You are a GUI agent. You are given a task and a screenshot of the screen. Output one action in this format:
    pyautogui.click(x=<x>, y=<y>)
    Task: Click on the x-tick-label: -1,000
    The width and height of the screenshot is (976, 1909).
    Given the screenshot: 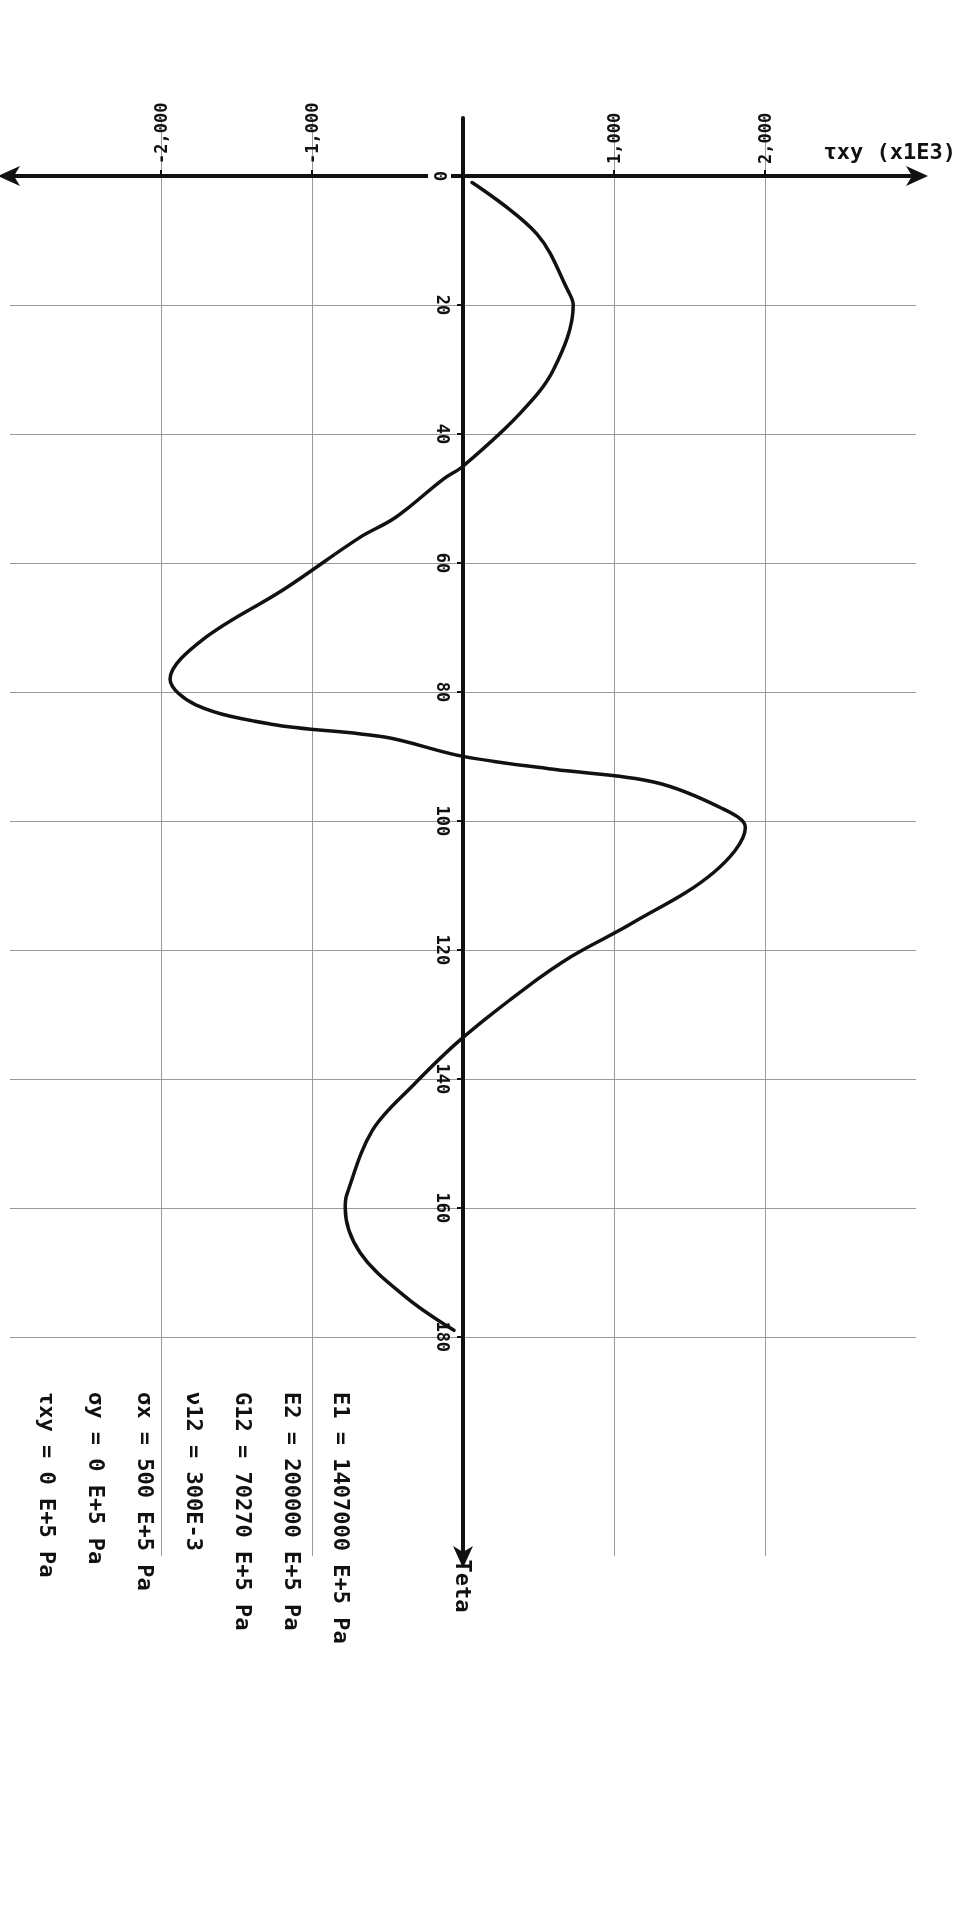 What is the action you would take?
    pyautogui.click(x=312, y=133)
    